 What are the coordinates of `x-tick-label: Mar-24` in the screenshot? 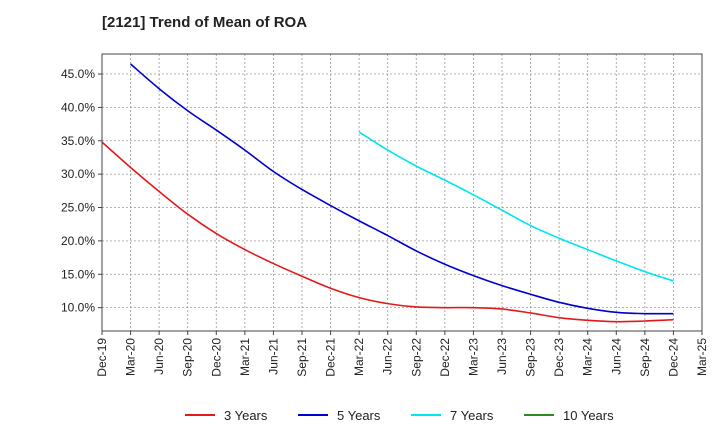 It's located at (588, 357).